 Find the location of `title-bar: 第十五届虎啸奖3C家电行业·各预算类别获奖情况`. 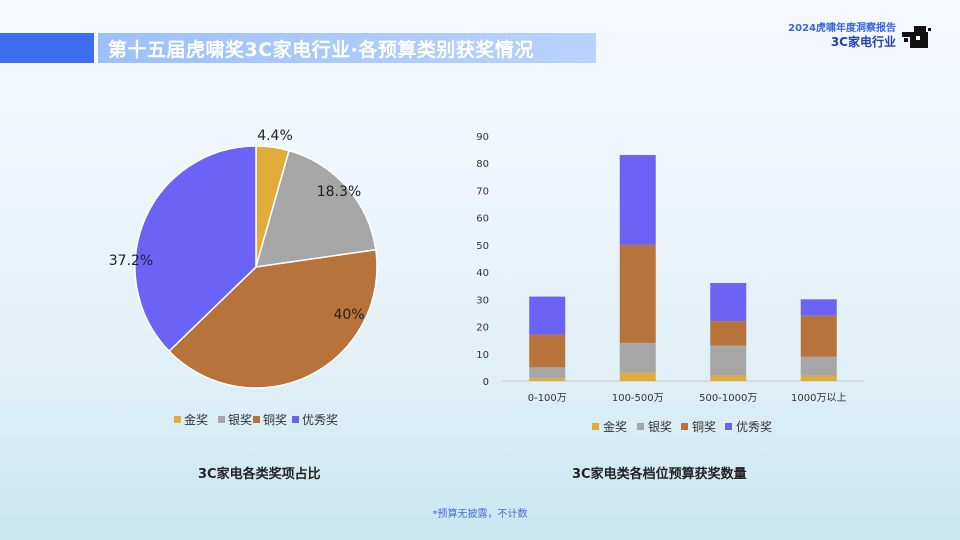

title-bar: 第十五届虎啸奖3C家电行业·各预算类别获奖情况 is located at coordinates (347, 48).